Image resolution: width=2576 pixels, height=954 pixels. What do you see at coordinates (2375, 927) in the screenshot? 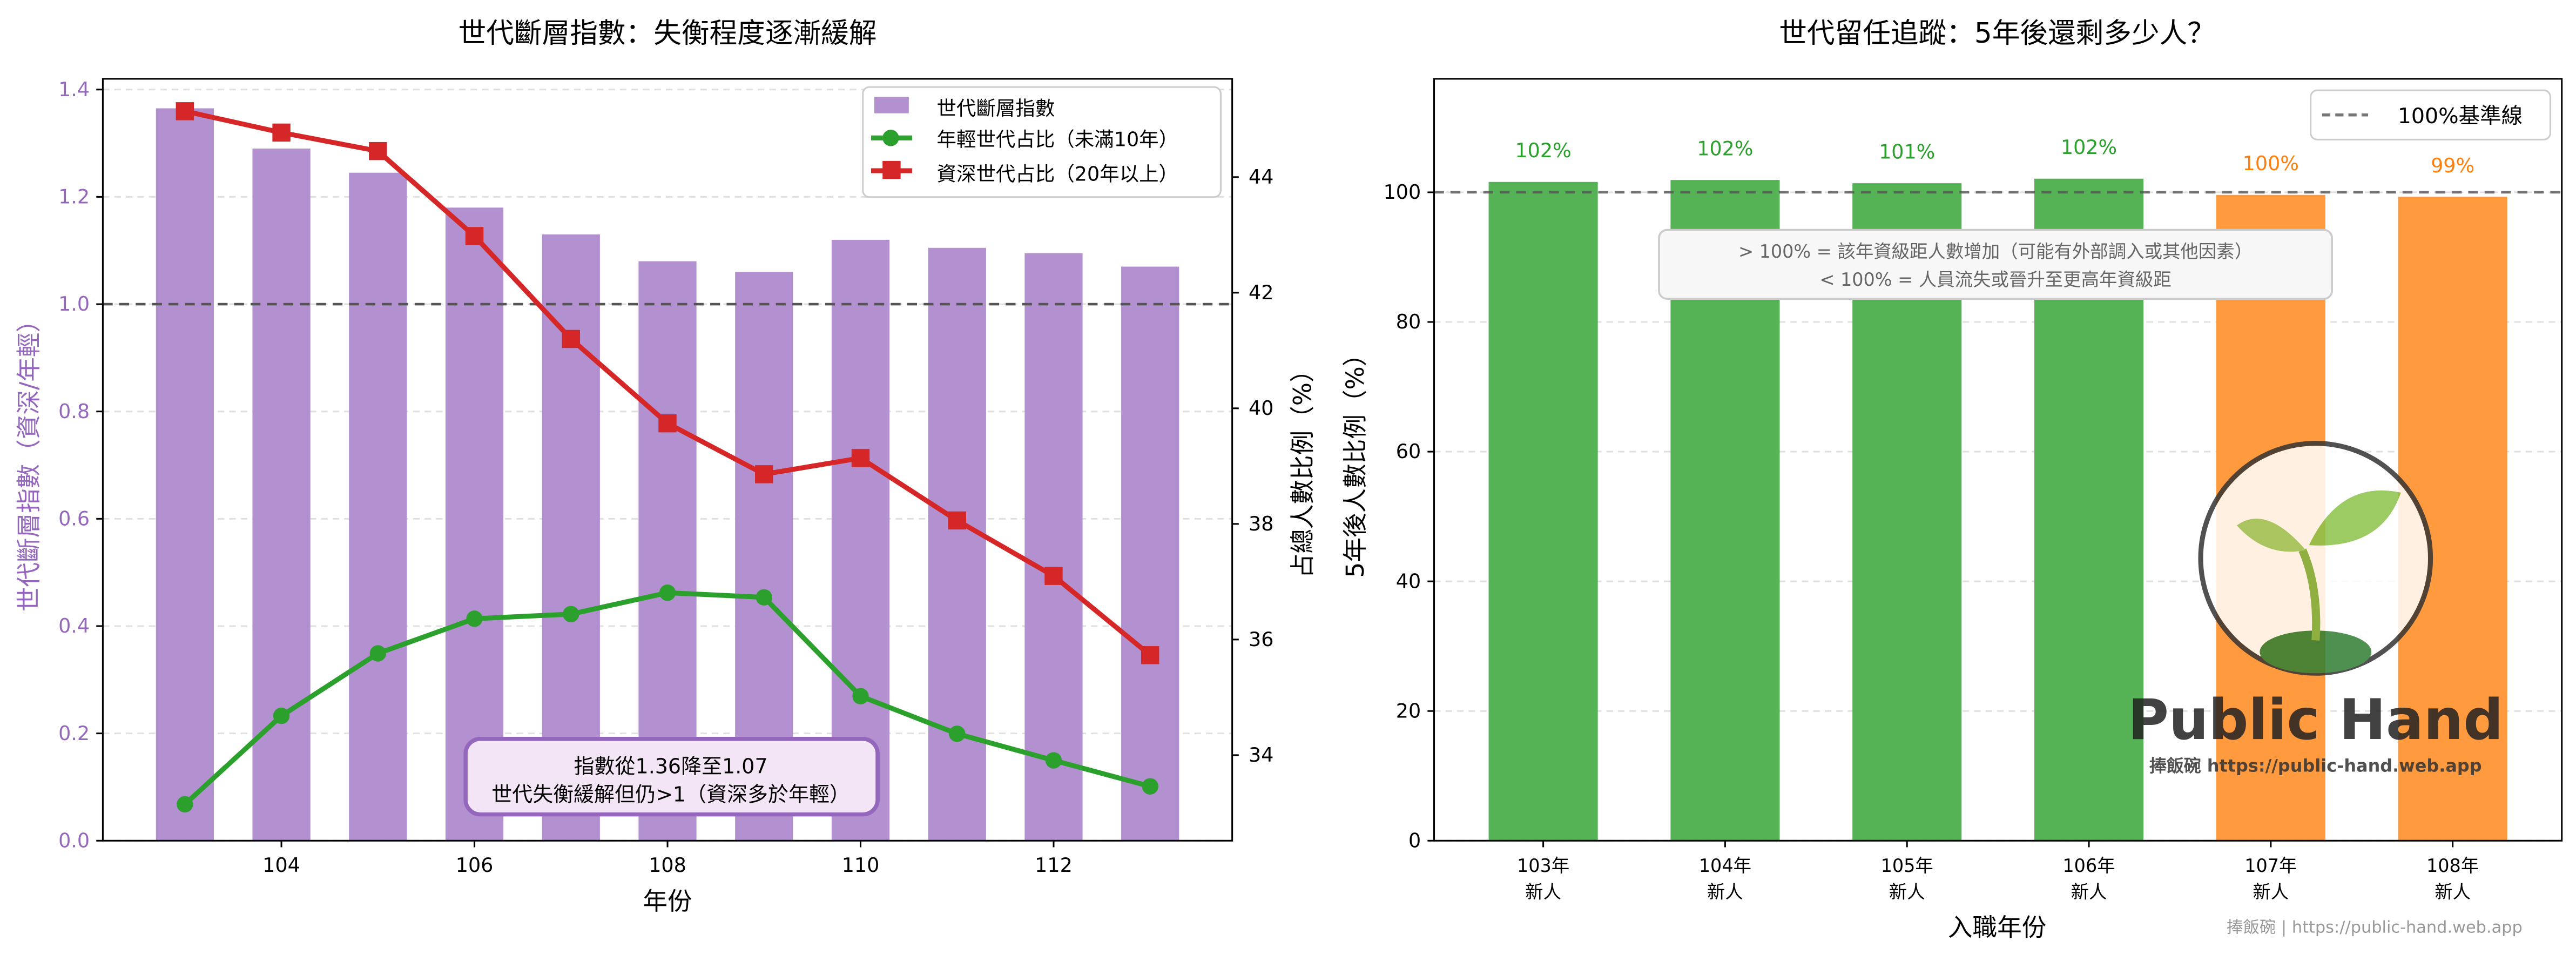
I see `footer-credit: 捧飯碗 | https://public-hand.web.app` at bounding box center [2375, 927].